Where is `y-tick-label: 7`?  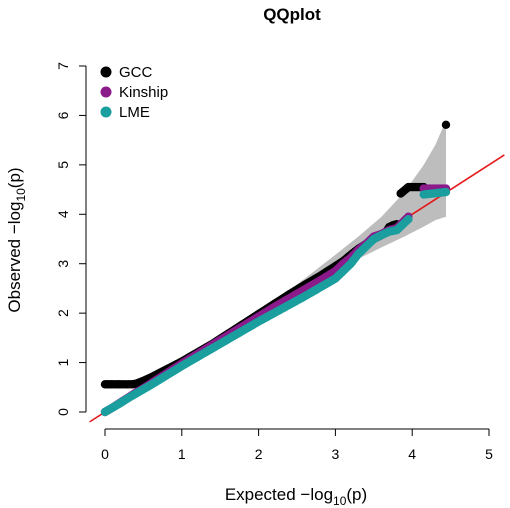 y-tick-label: 7 is located at coordinates (63, 66).